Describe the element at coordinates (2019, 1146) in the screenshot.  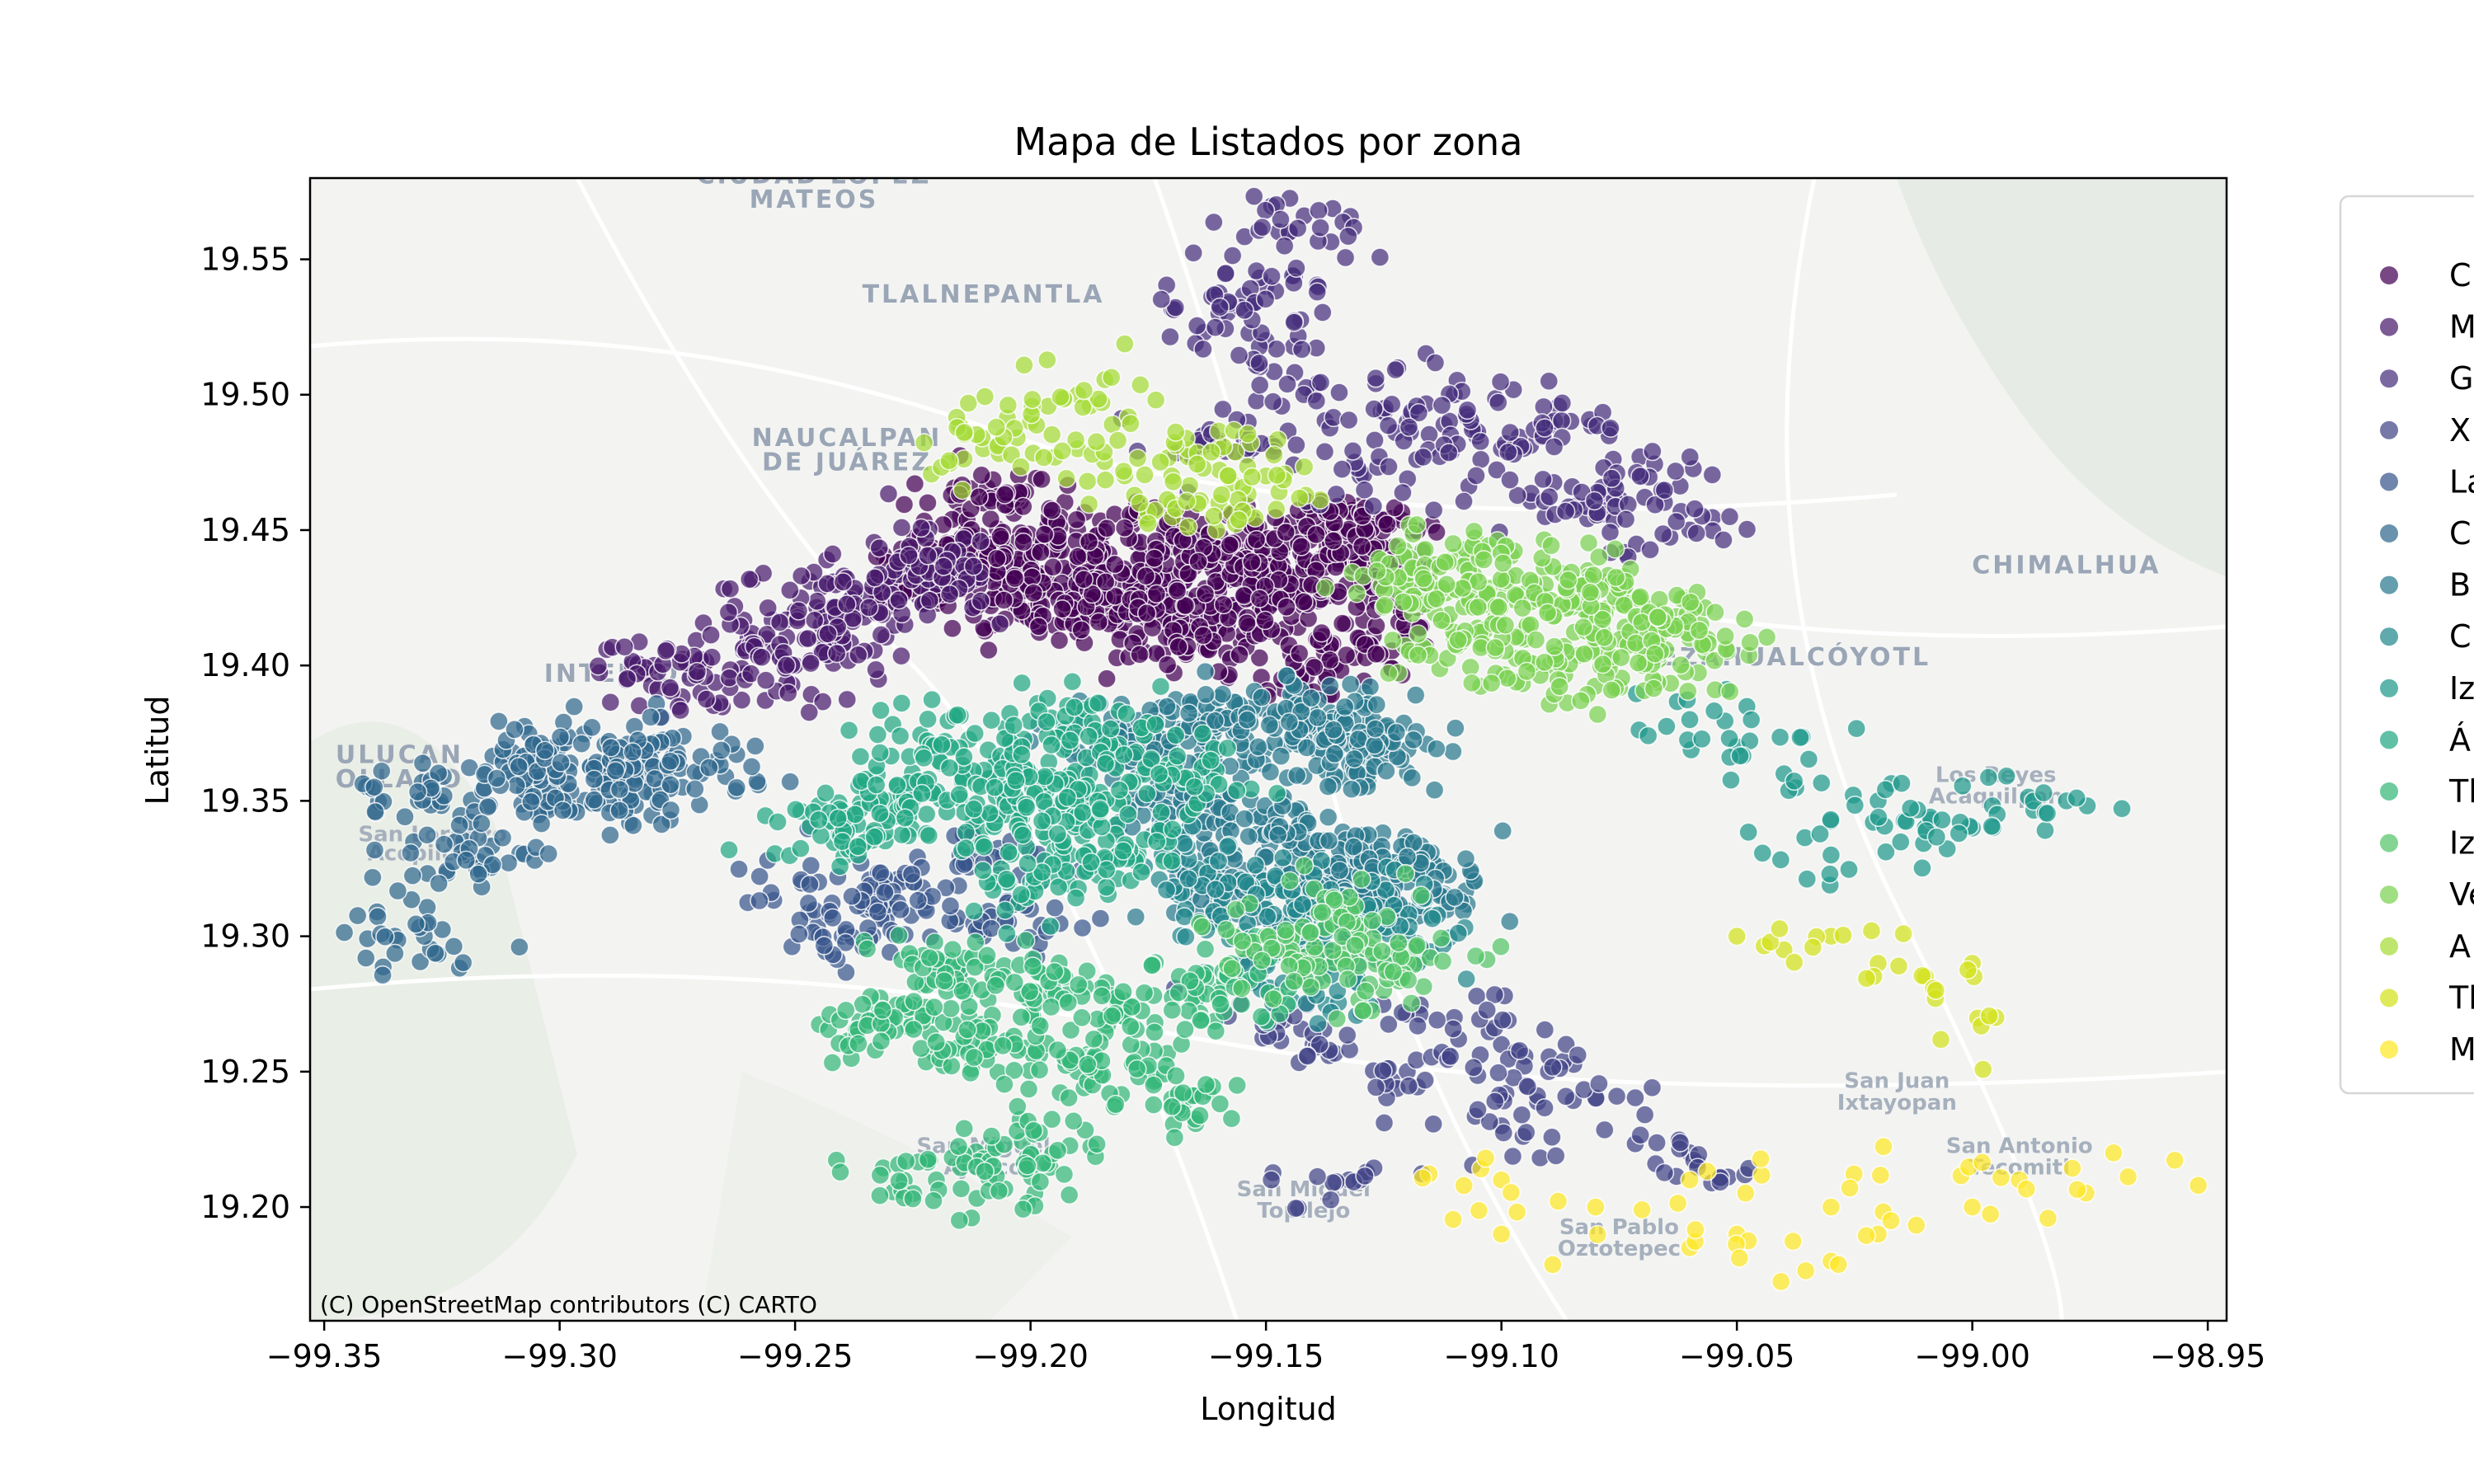
I see `basemap-place-label: San Antonio` at that location.